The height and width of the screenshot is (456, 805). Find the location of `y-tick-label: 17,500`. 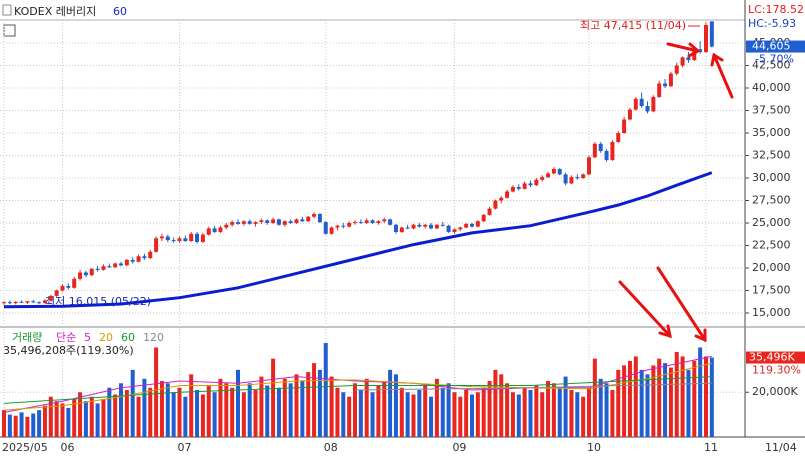

y-tick-label: 17,500 is located at coordinates (771, 290).